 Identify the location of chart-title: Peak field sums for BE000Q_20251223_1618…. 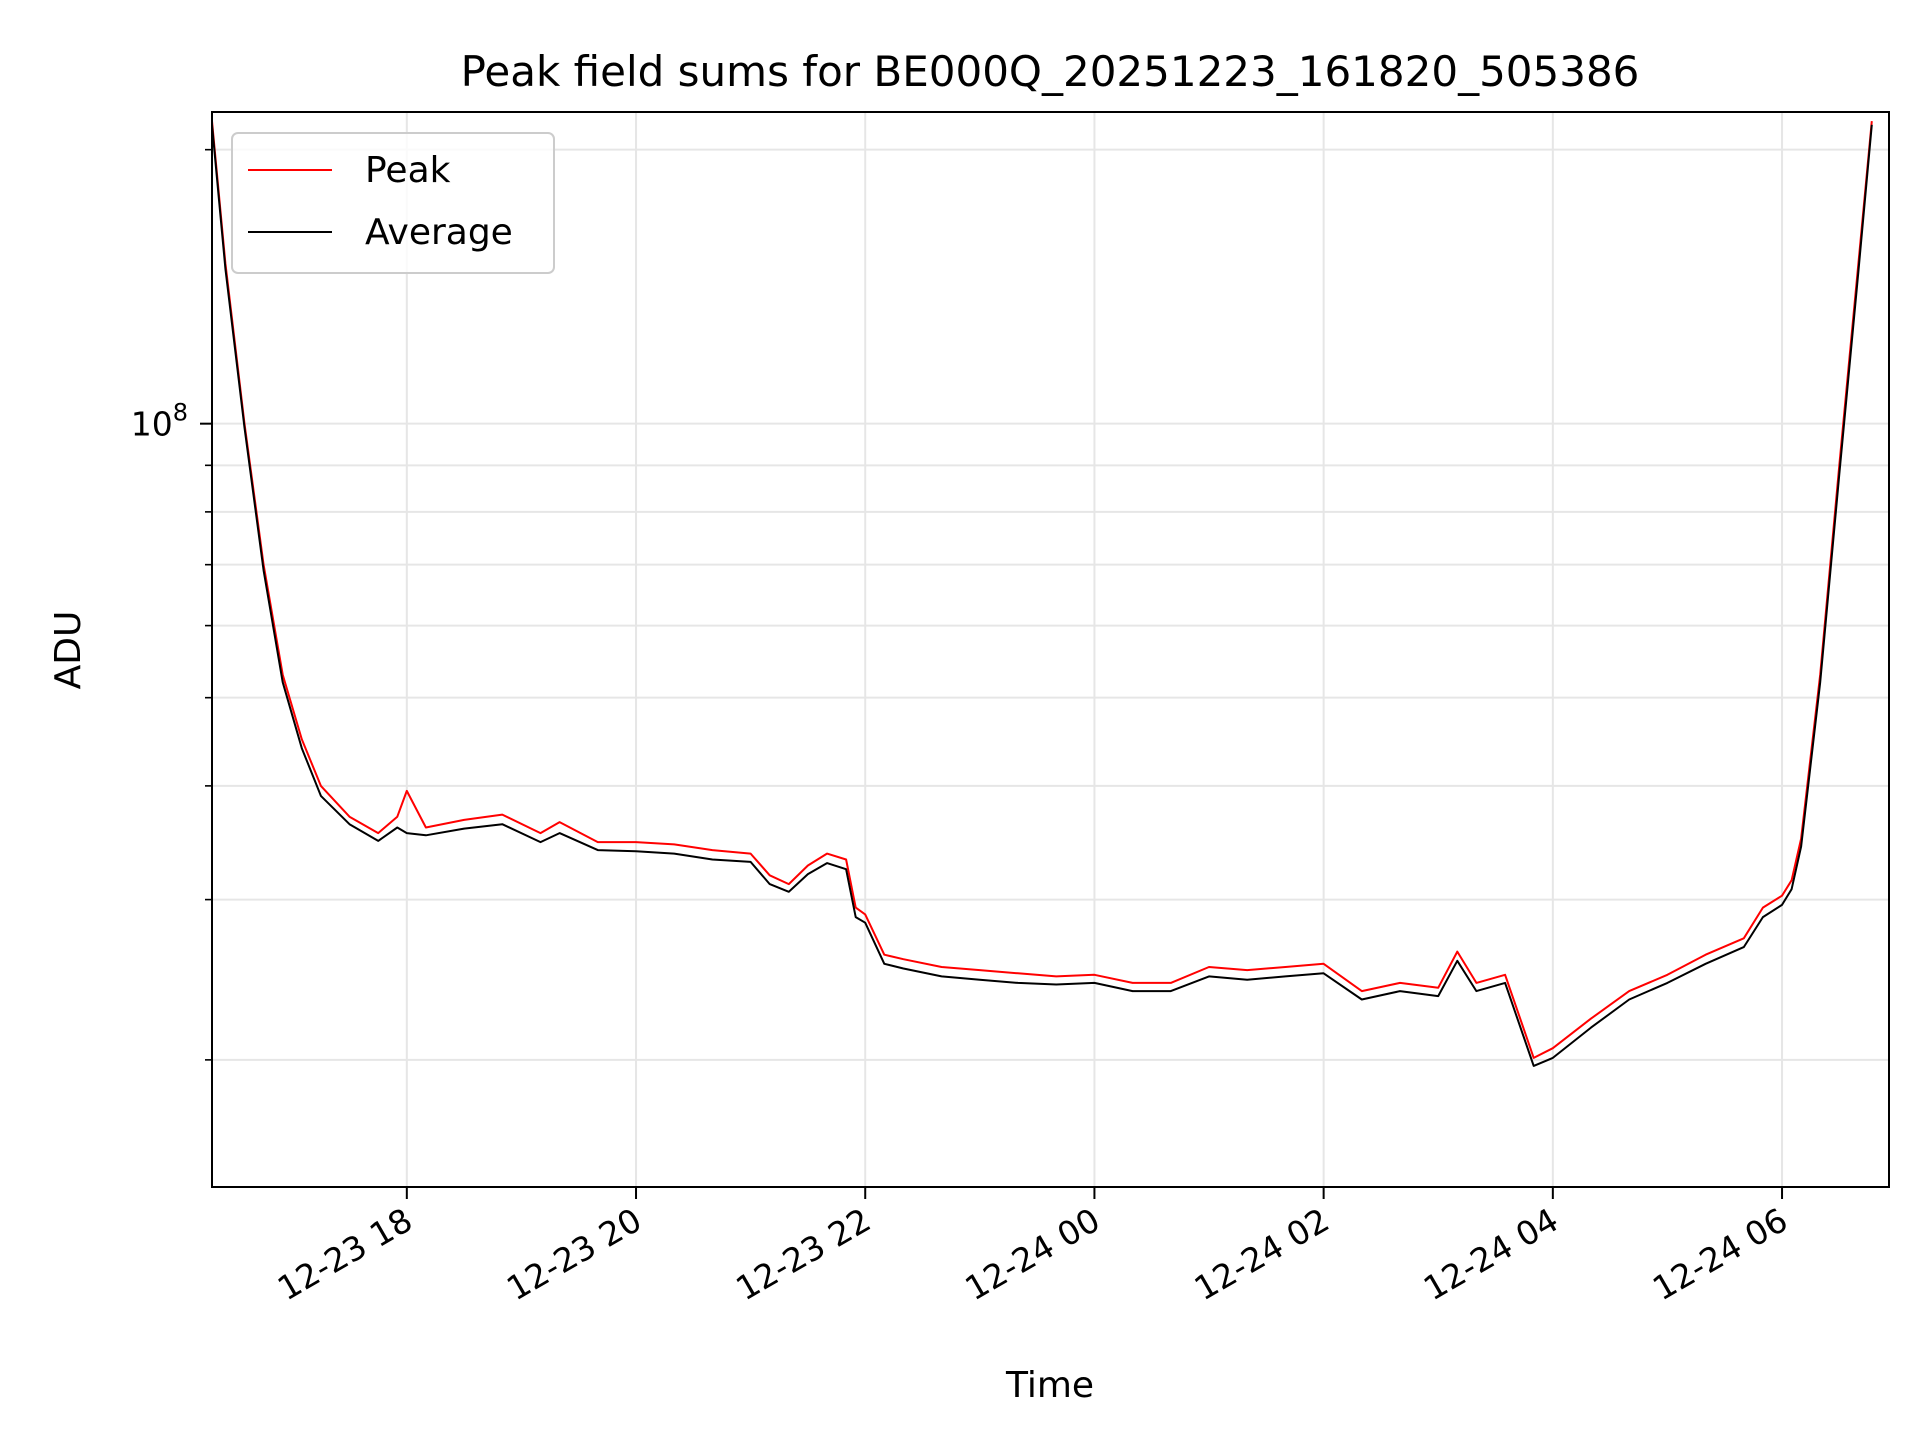
(1050, 71).